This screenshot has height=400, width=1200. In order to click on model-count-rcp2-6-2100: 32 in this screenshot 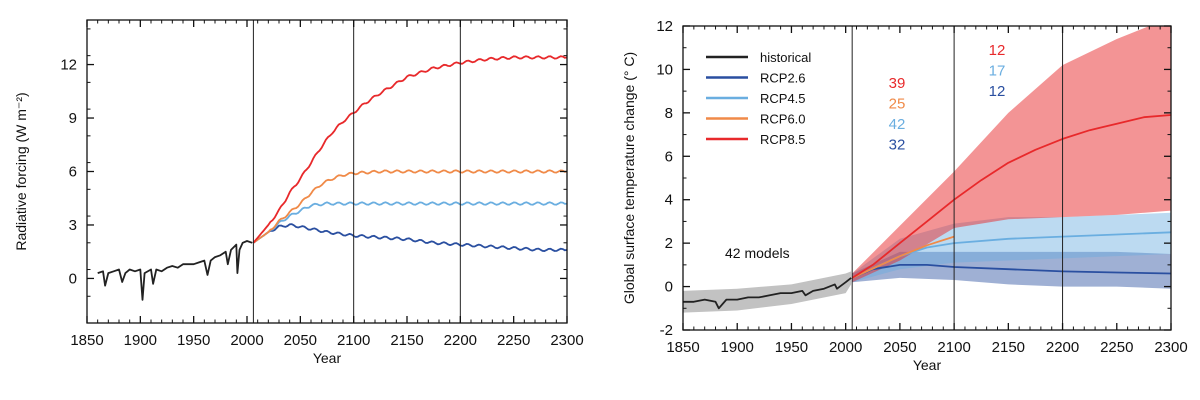, I will do `click(897, 145)`.